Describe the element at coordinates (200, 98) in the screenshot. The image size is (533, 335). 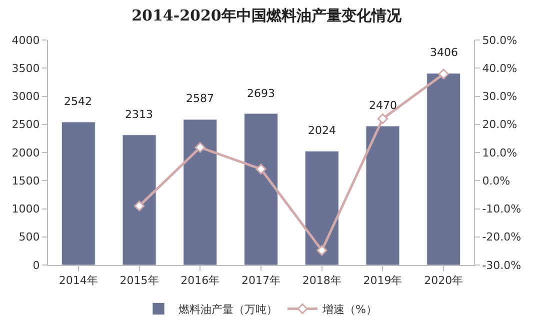
I see `data-label: 2587` at that location.